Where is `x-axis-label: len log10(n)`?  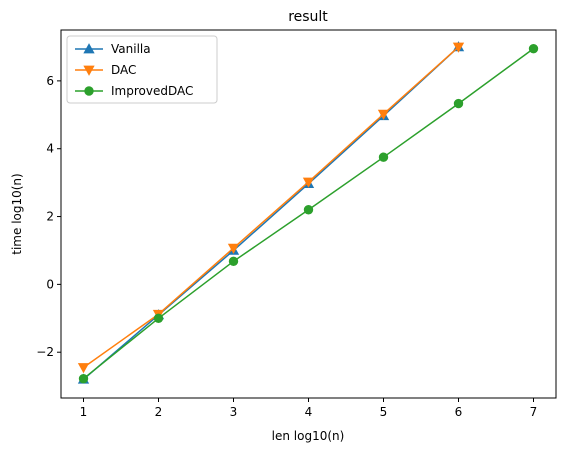
x-axis-label: len log10(n) is located at coordinates (308, 436).